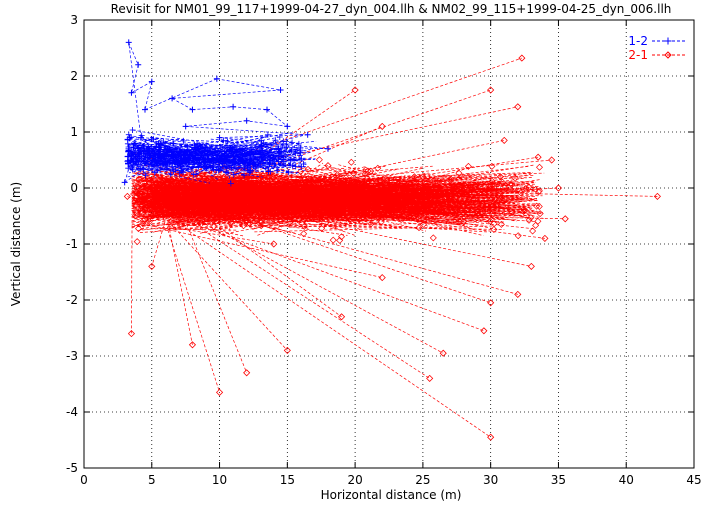 The image size is (721, 505). I want to click on y-tick-label: 1, so click(74, 132).